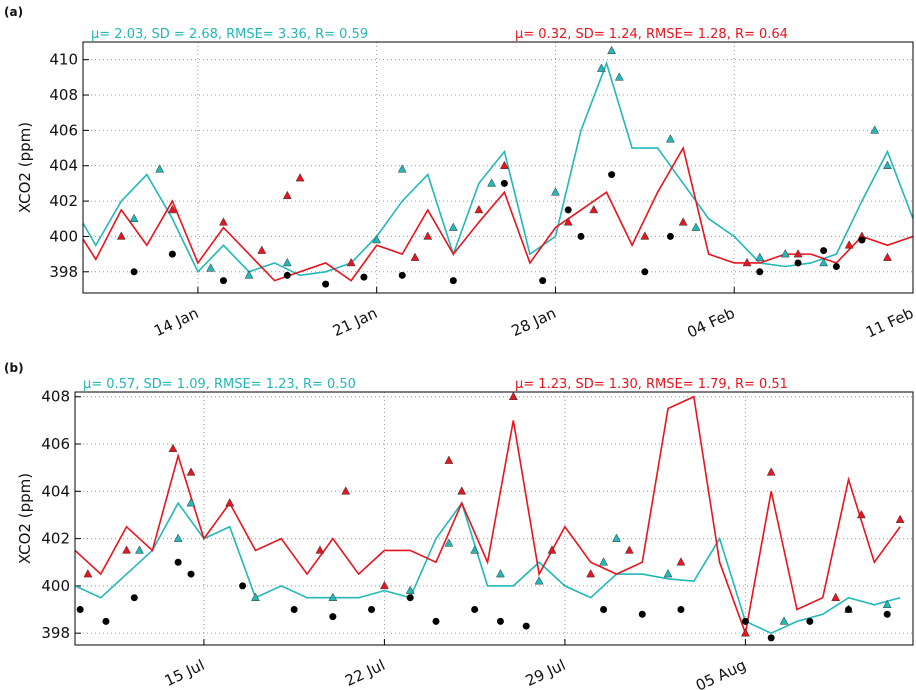 The height and width of the screenshot is (690, 916). Describe the element at coordinates (651, 34) in the screenshot. I see `stat-annotation: μ= 0.32, SD= 1.24, RMSE= 1.28, R= 0.64` at that location.